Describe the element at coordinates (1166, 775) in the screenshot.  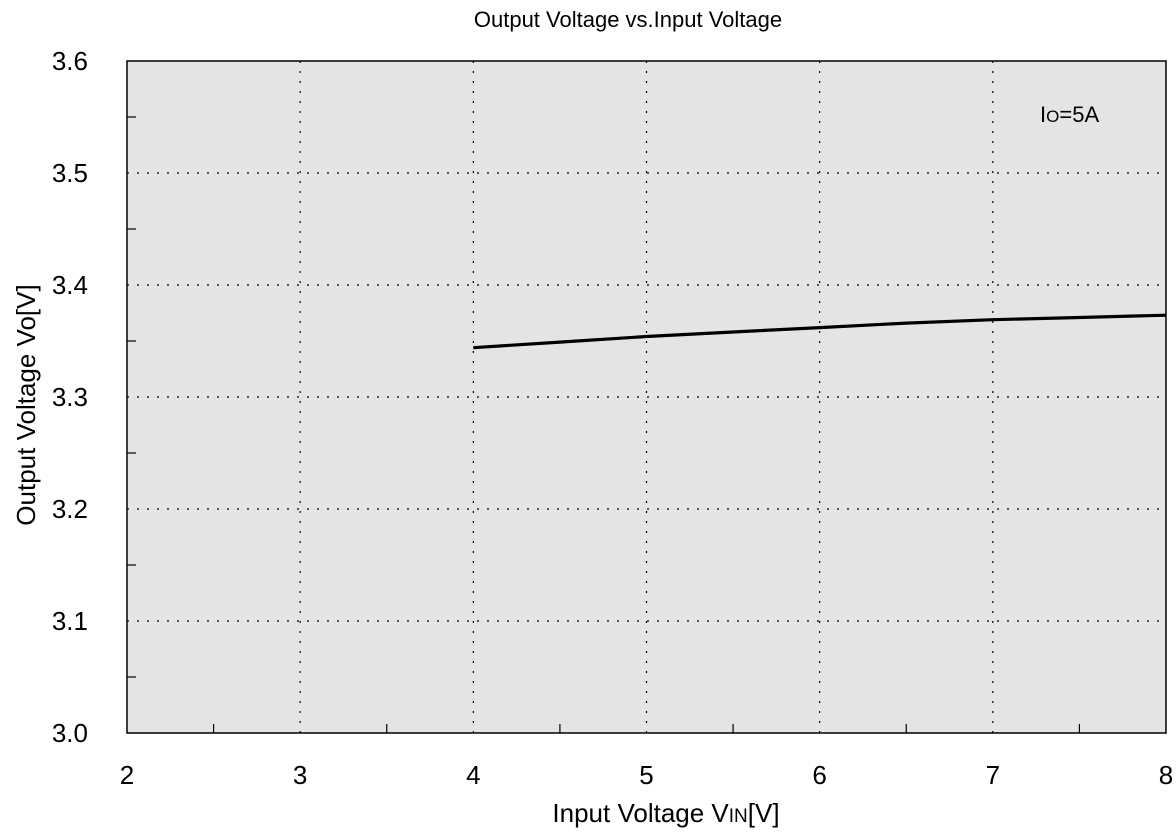
I see `x-tick-label: 8` at that location.